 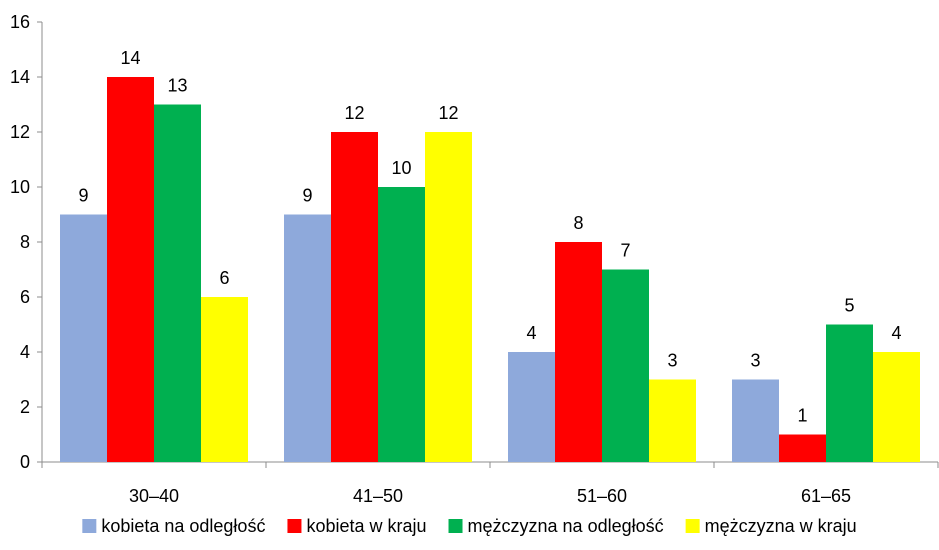 I want to click on legend-label: mężczyzna na odległość, so click(x=566, y=526).